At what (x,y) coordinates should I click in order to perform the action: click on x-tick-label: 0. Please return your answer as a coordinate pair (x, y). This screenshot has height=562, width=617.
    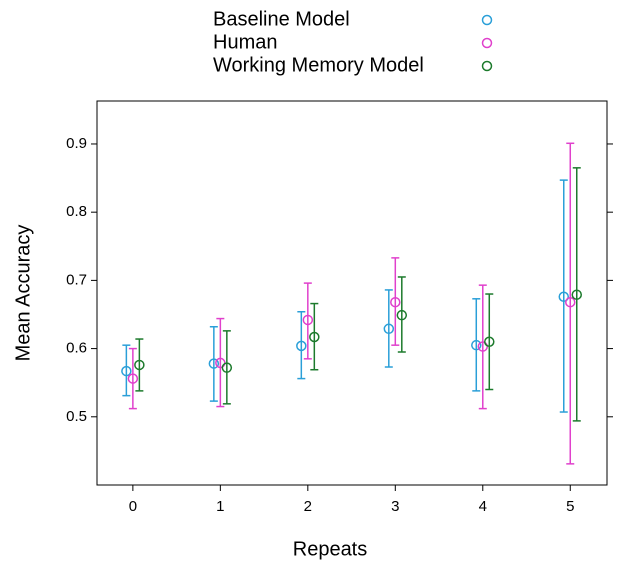
    Looking at the image, I should click on (133, 506).